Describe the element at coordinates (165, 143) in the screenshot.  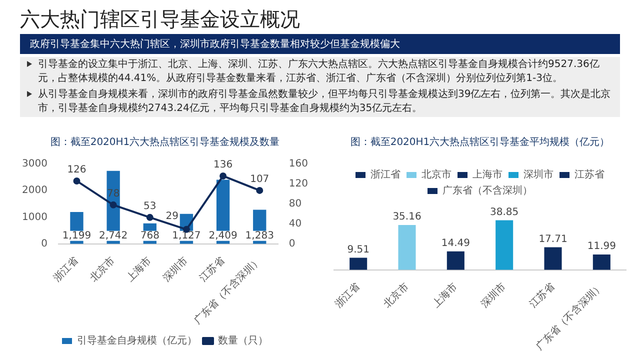
I see `chart-title: 图：截至2020H1六大热点辖区引导基金规模及数量` at that location.